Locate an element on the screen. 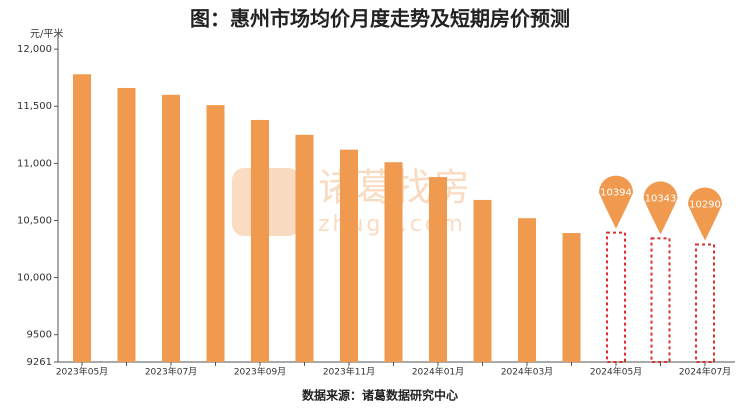 The height and width of the screenshot is (415, 740). x-tick-label: 2023年07月 is located at coordinates (171, 372).